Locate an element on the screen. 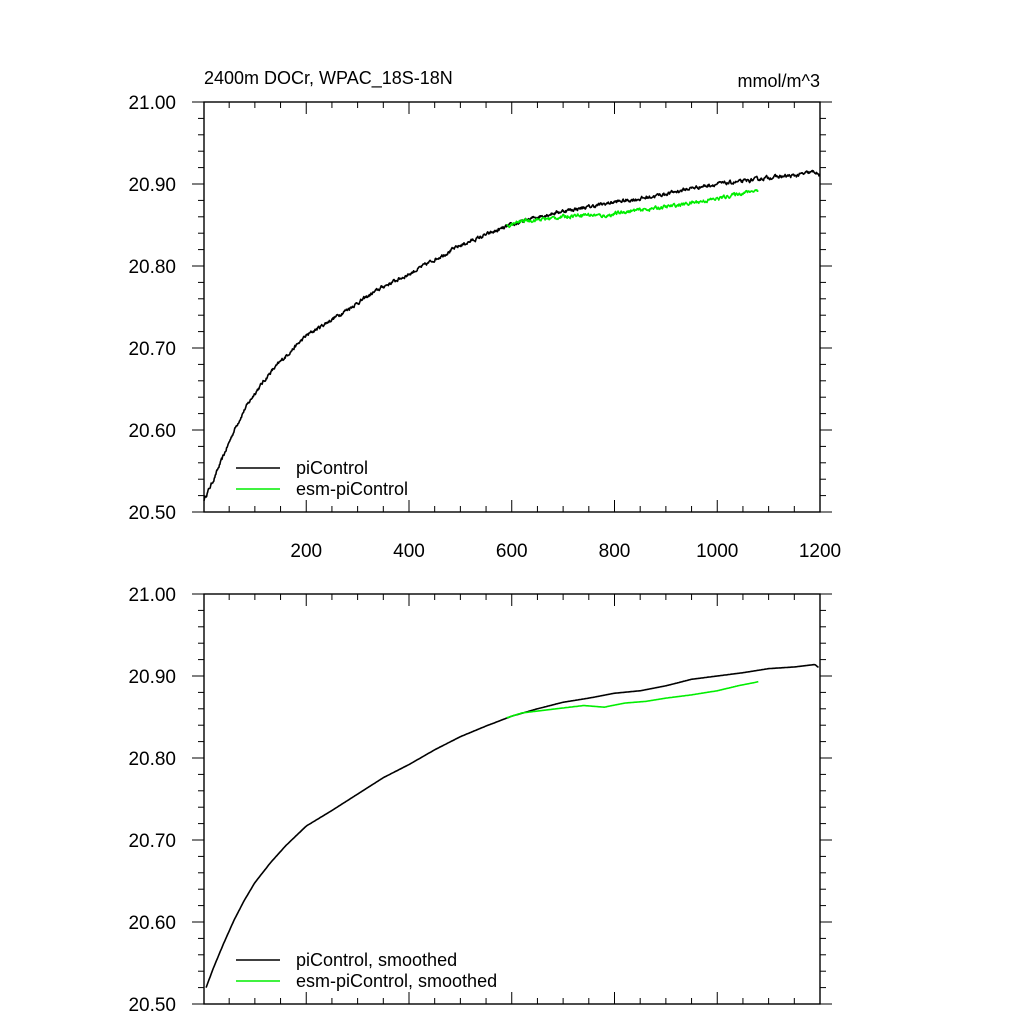 This screenshot has height=1024, width=1024. x-tick-label: 1000 is located at coordinates (717, 551).